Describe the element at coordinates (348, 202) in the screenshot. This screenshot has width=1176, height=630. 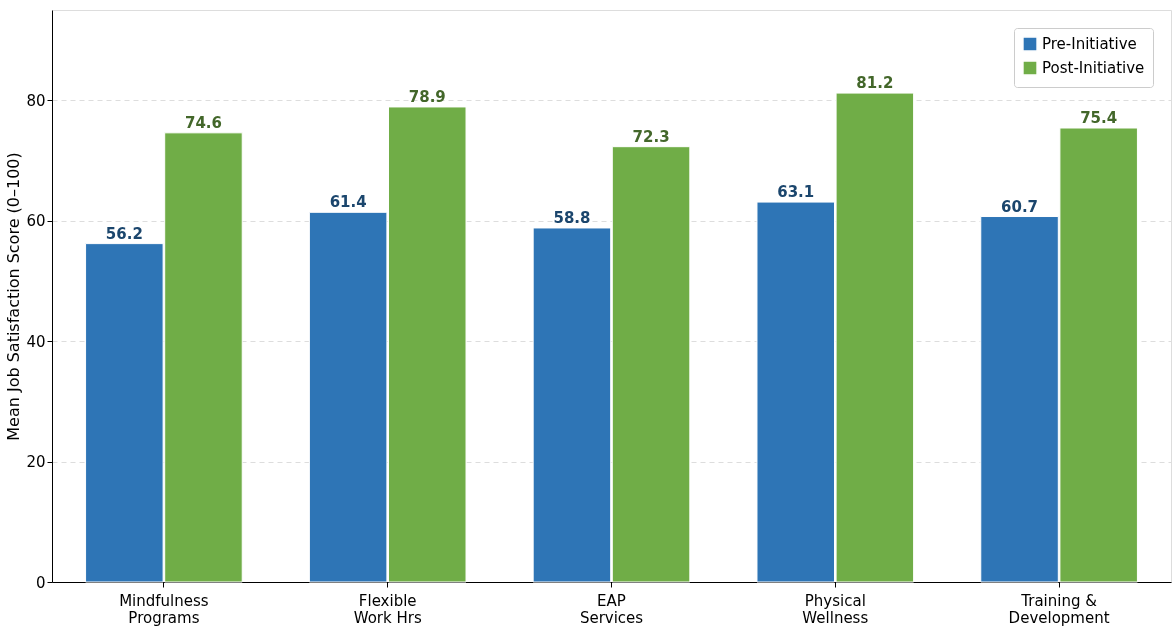
I see `data-label: 61.4` at that location.